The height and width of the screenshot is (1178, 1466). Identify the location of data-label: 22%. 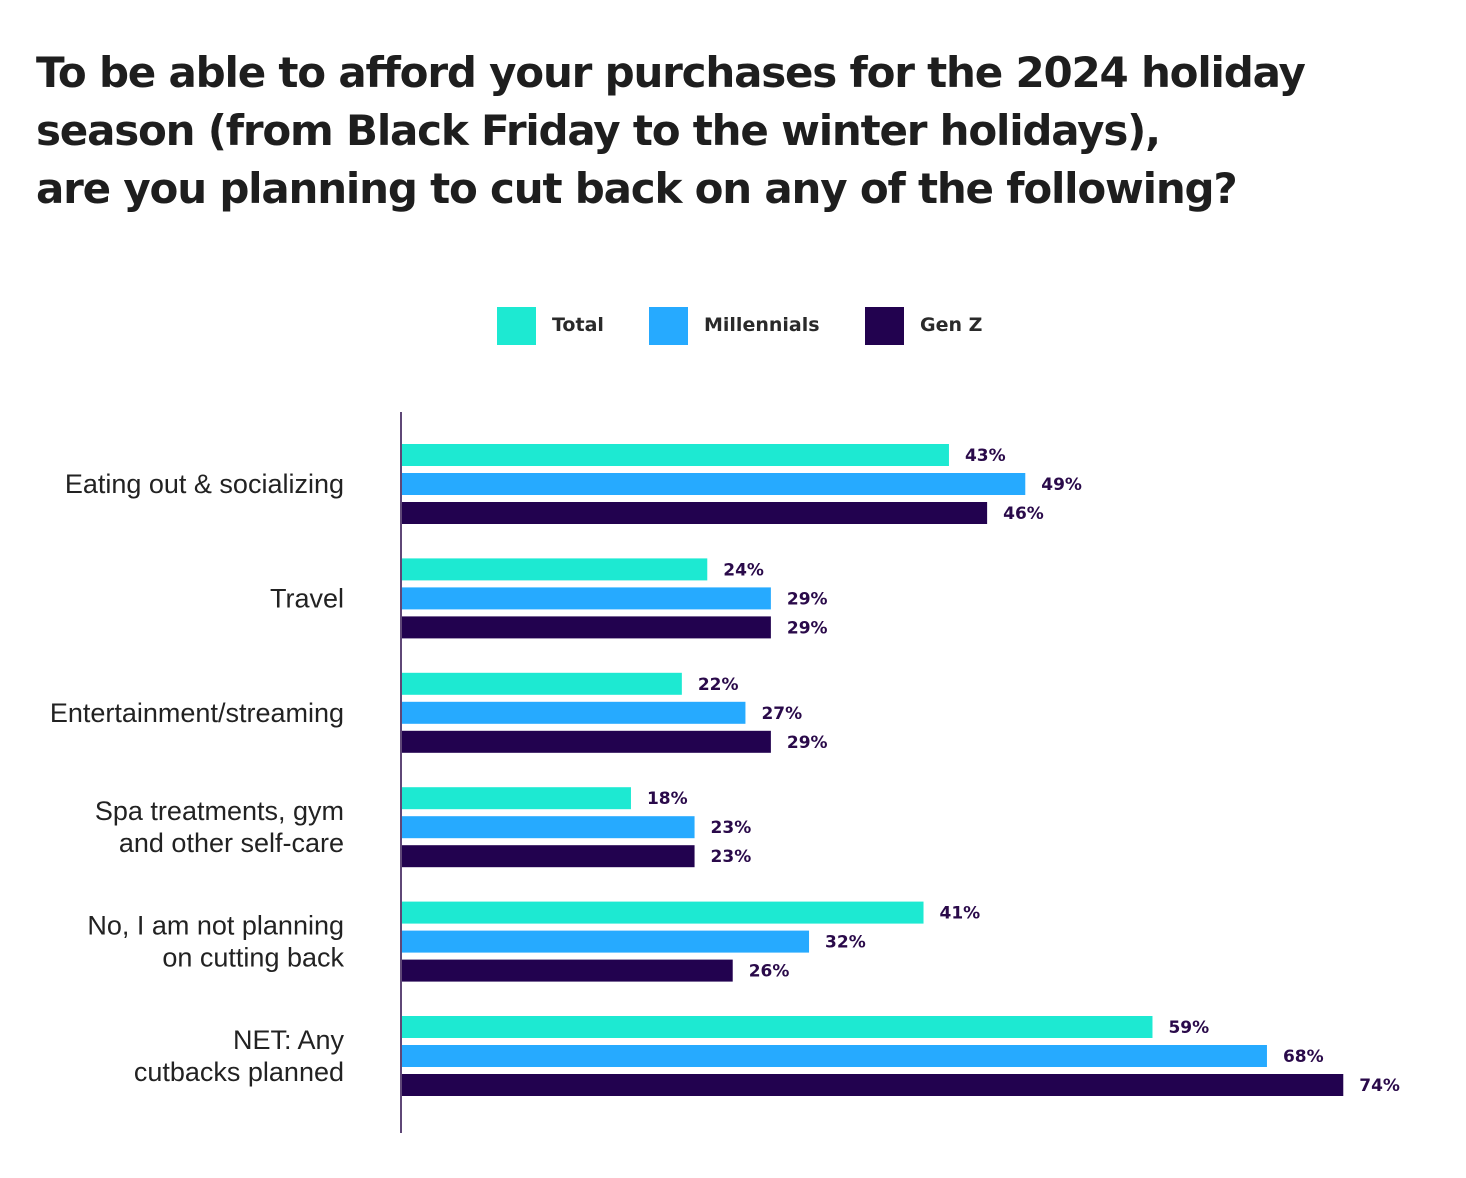
(718, 685).